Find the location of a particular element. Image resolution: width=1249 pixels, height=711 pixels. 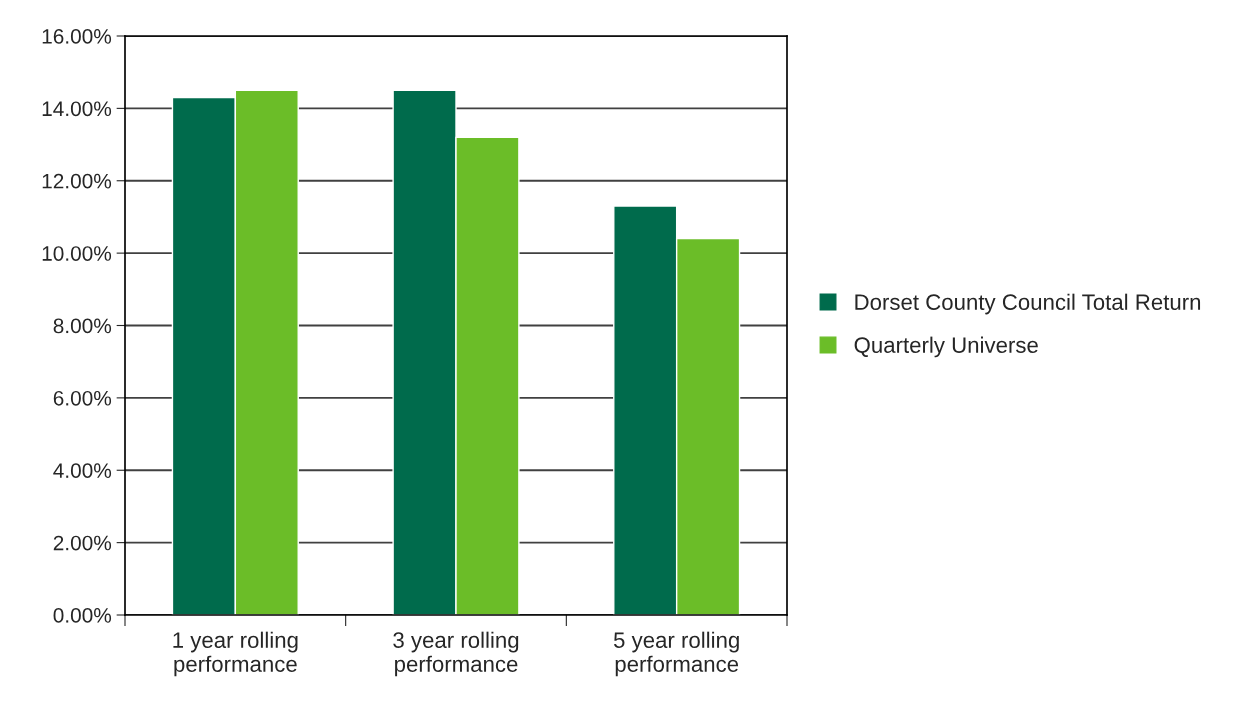

y-tick-label: 12.00% is located at coordinates (77, 181).